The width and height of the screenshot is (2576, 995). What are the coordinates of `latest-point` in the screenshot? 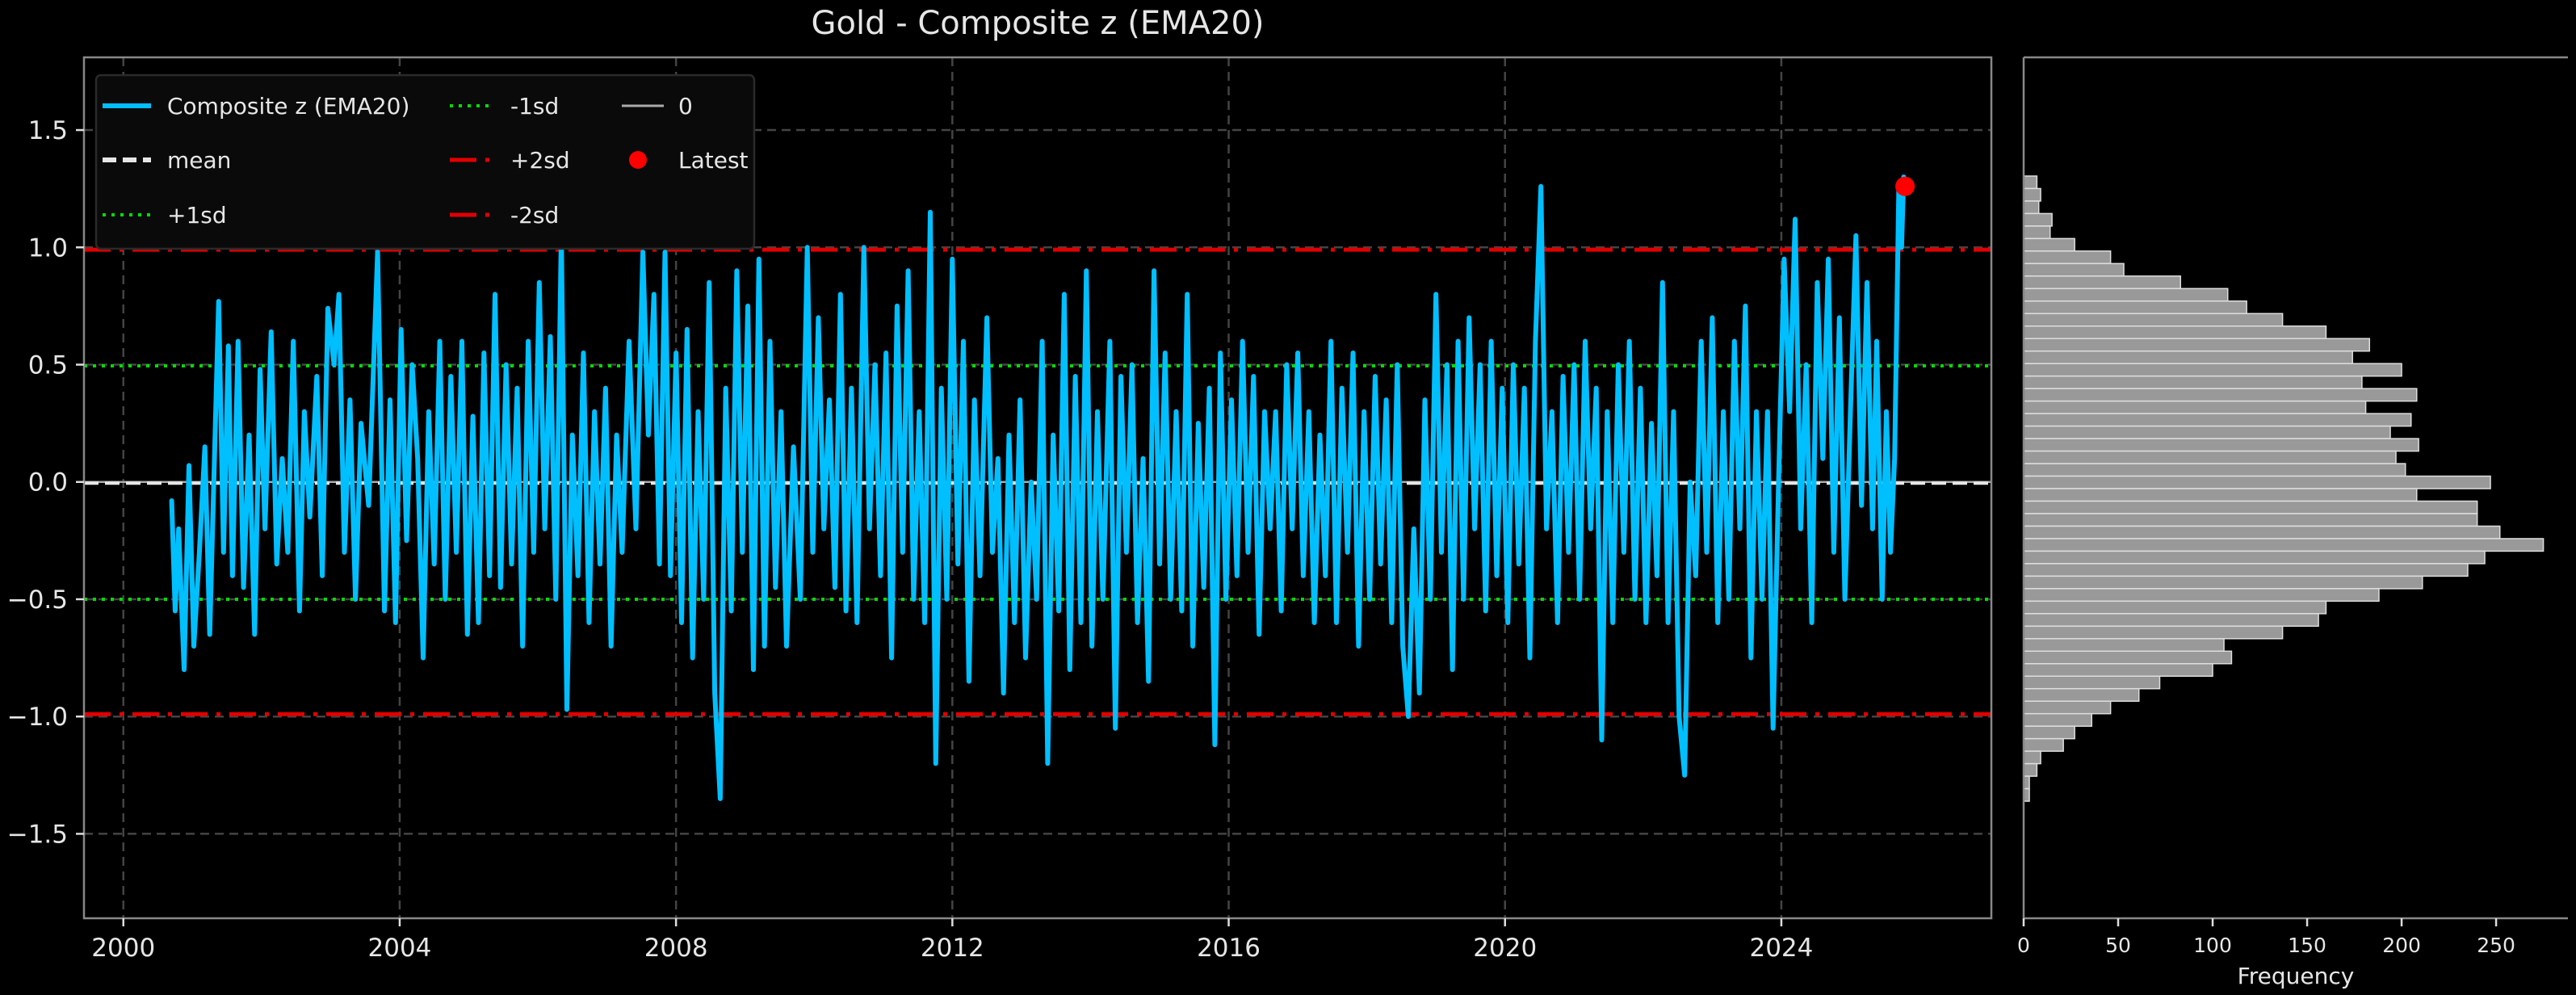 It's located at (1905, 186).